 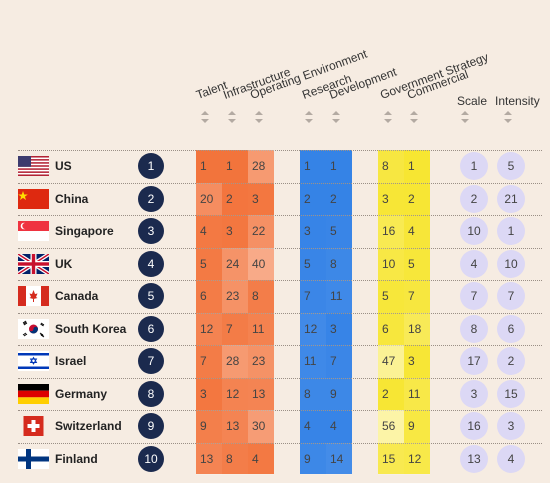 I want to click on development-cell: 14, so click(x=339, y=458).